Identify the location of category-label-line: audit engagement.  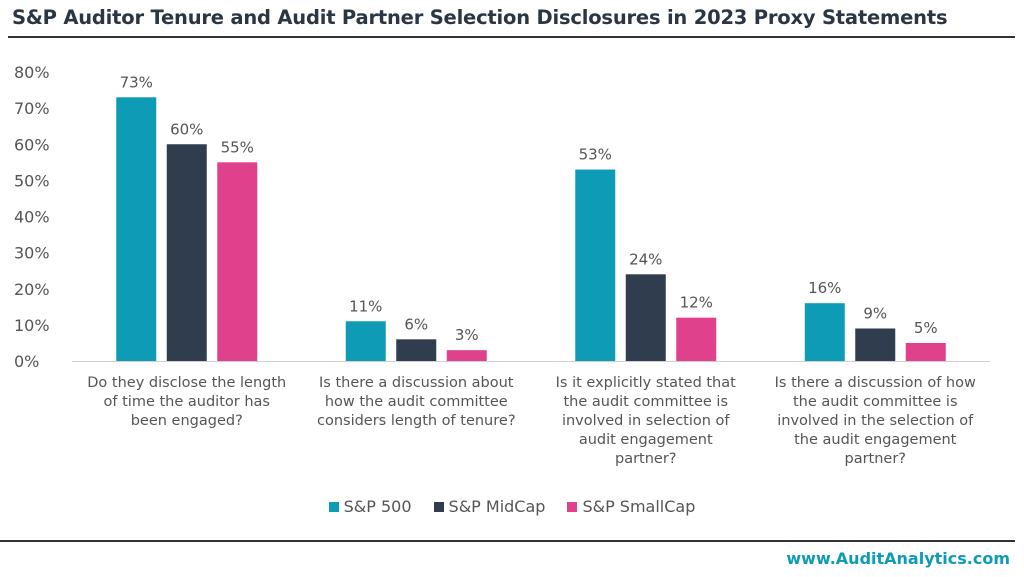
(645, 440).